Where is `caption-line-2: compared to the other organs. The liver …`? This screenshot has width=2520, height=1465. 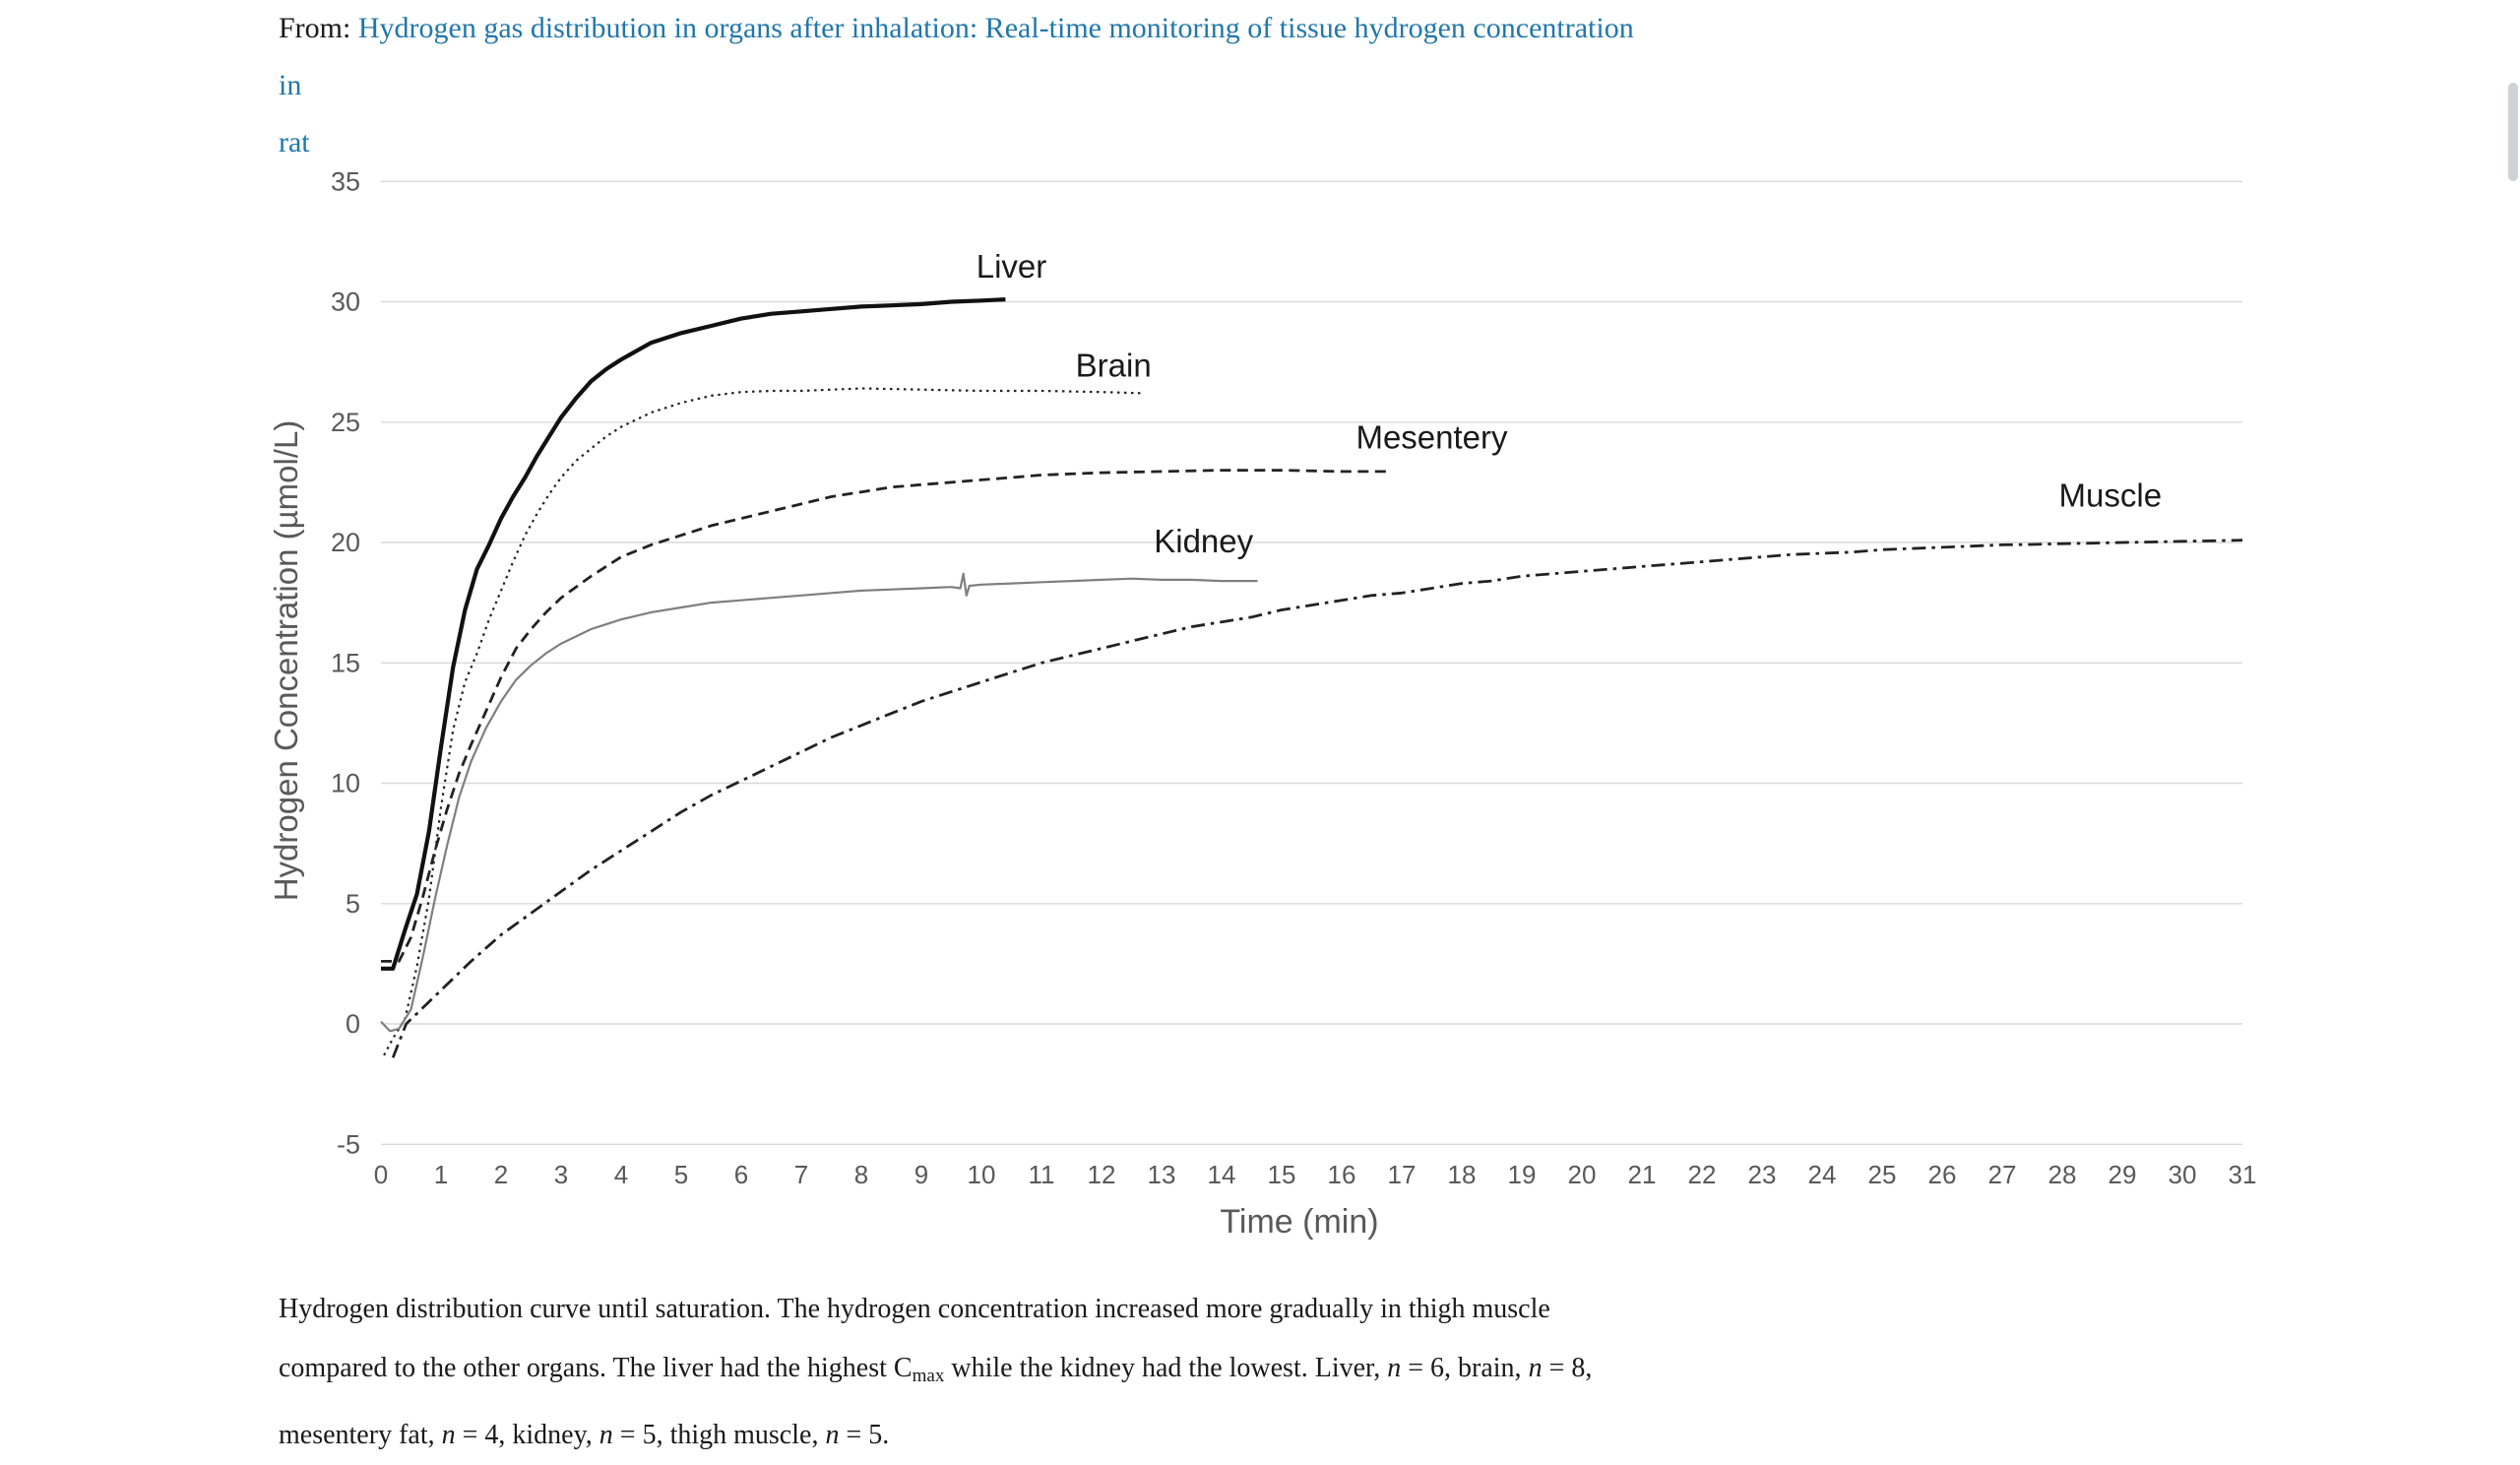
caption-line-2: compared to the other organs. The liver … is located at coordinates (968, 1372).